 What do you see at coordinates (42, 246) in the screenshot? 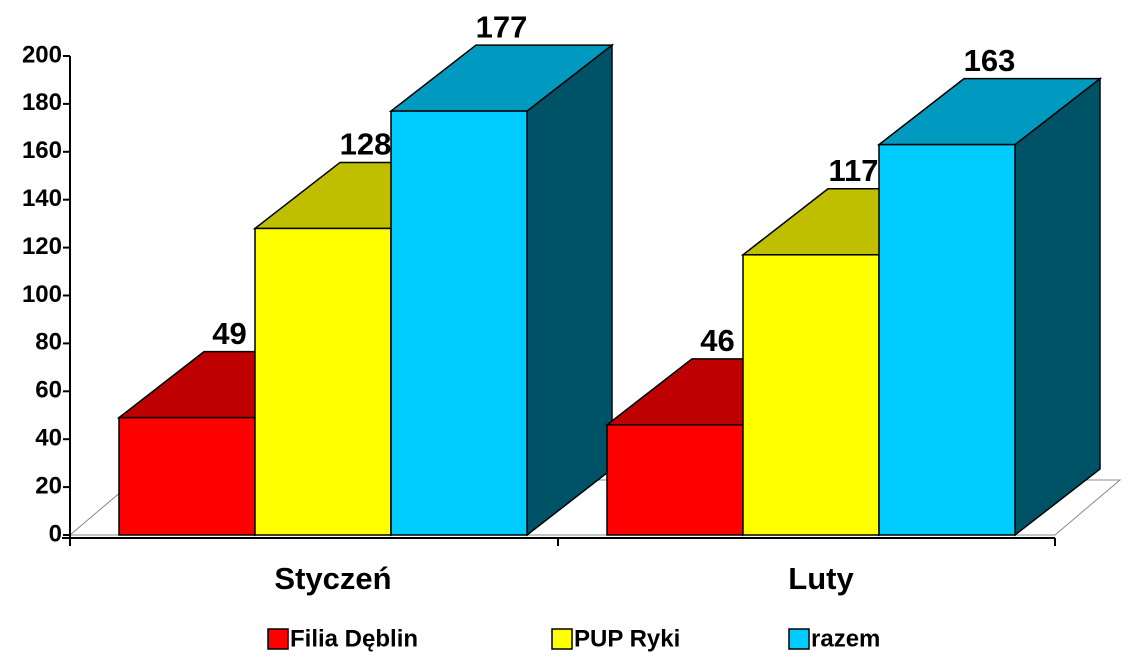
I see `y-tick-label: 120` at bounding box center [42, 246].